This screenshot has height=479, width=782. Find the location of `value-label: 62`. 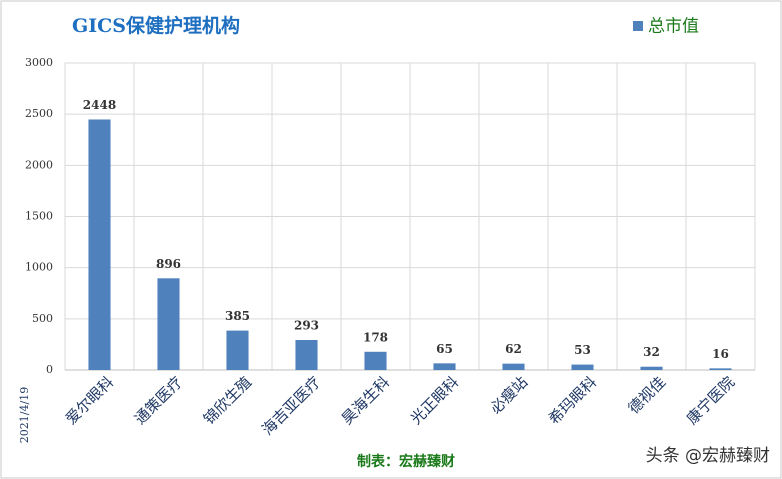

value-label: 62 is located at coordinates (513, 349).